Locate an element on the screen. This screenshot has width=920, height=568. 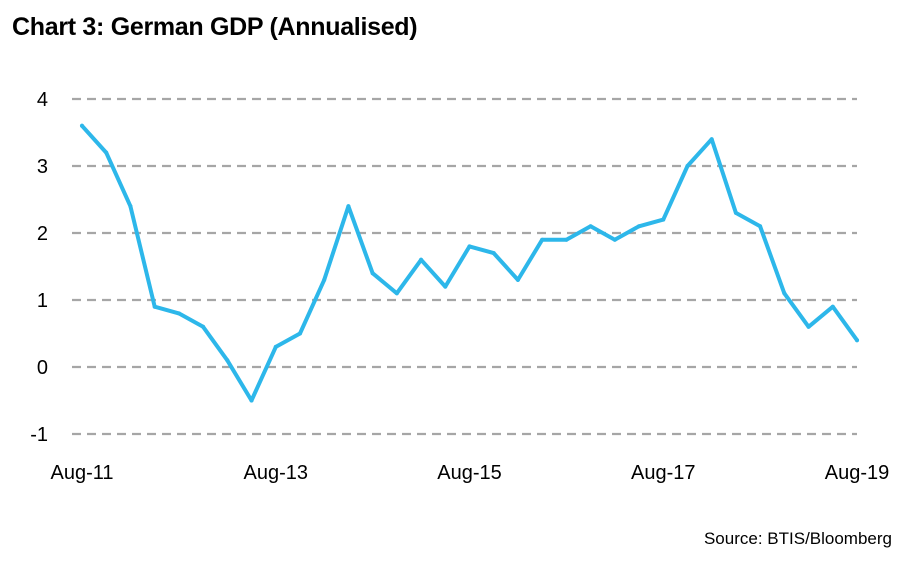
y-tick-label: 1 is located at coordinates (42, 301).